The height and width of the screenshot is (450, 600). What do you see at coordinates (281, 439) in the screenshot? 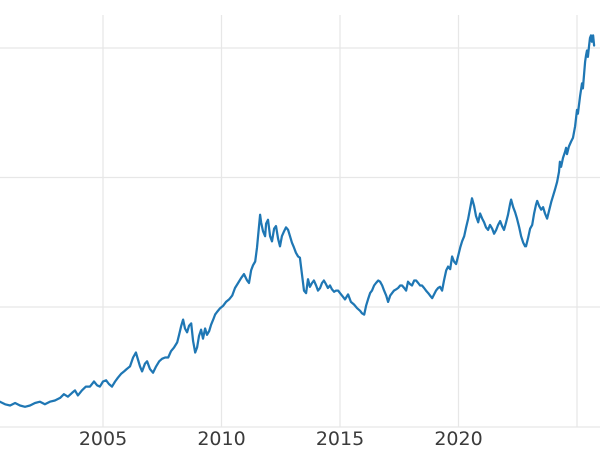
I see `x-tick-labels: 2005 2010 2015 2020` at bounding box center [281, 439].